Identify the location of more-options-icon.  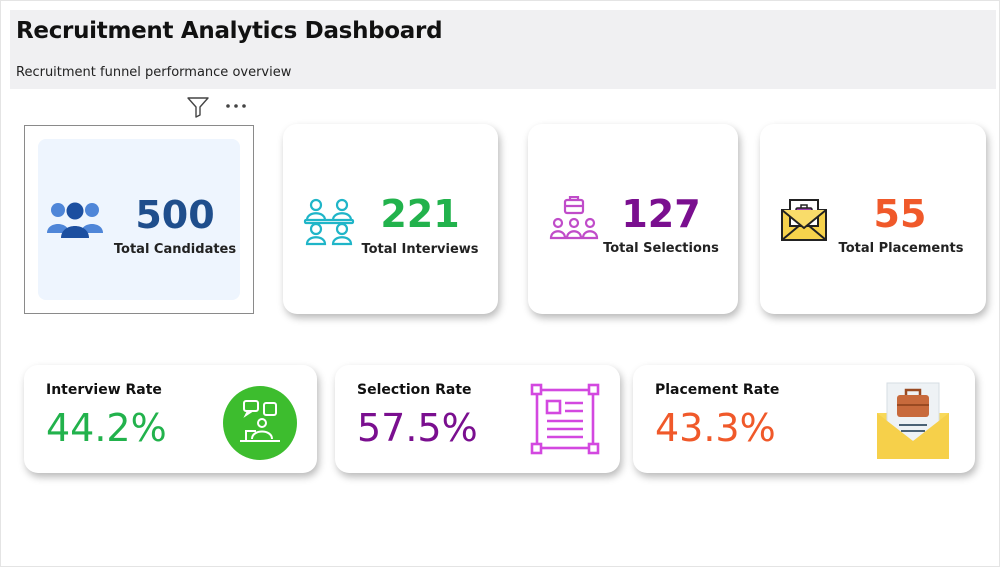
(237, 106).